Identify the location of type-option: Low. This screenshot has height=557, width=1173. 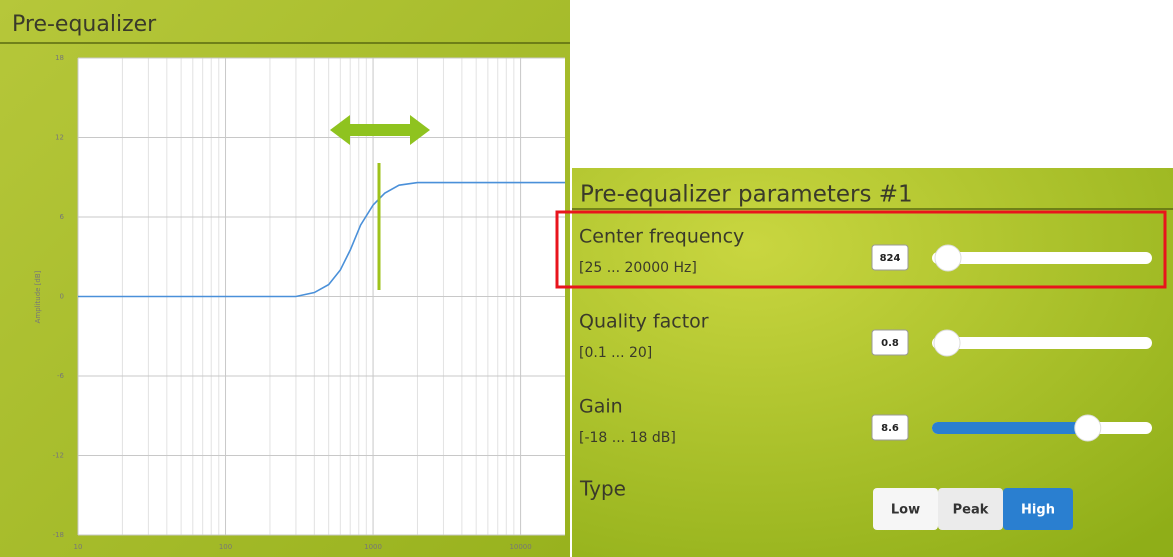
(905, 510).